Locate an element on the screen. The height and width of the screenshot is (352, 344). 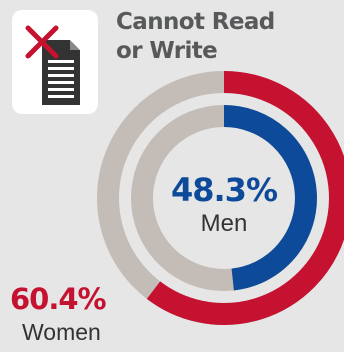
crossed-out-document-icon is located at coordinates (52, 65).